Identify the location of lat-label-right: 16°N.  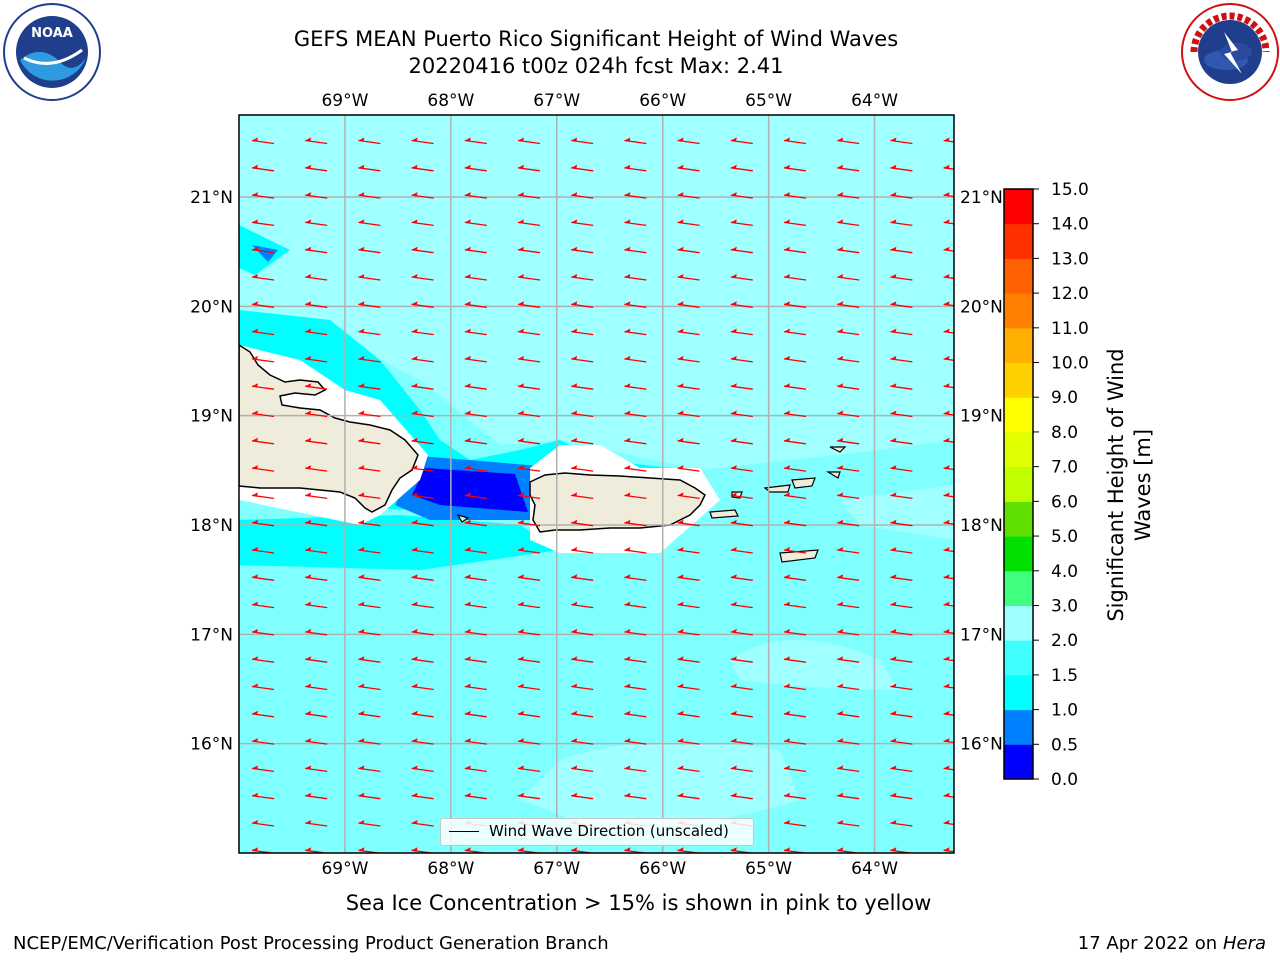
(981, 745).